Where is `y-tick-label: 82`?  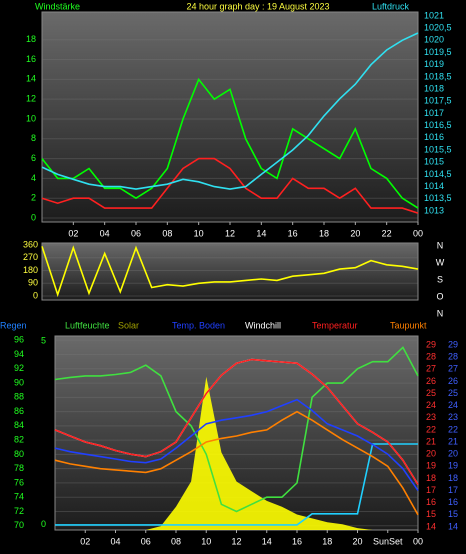 y-tick-label: 82 is located at coordinates (19, 440).